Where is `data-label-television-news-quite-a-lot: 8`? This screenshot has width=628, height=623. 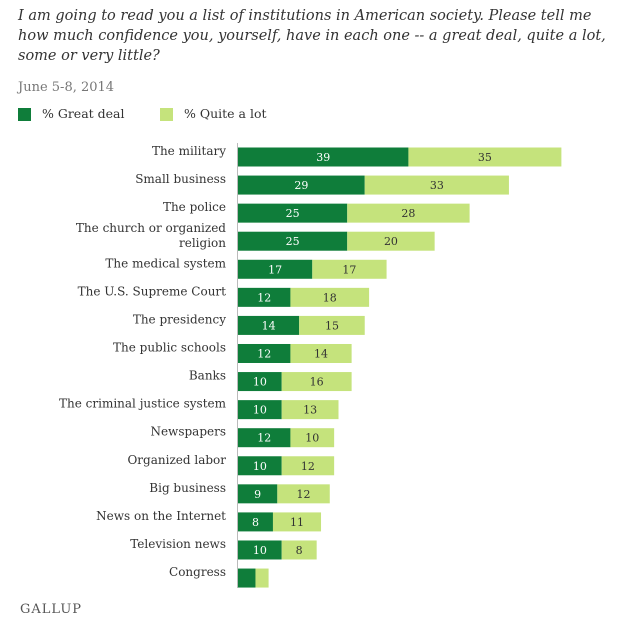 data-label-television-news-quite-a-lot: 8 is located at coordinates (299, 550).